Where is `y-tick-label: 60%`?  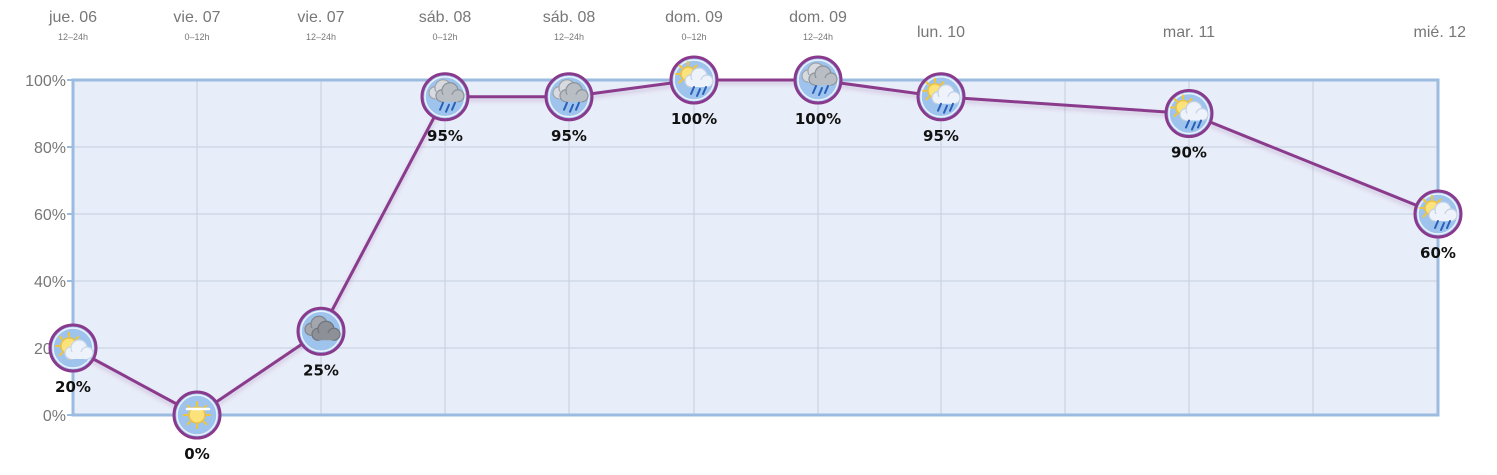
y-tick-label: 60% is located at coordinates (50, 215).